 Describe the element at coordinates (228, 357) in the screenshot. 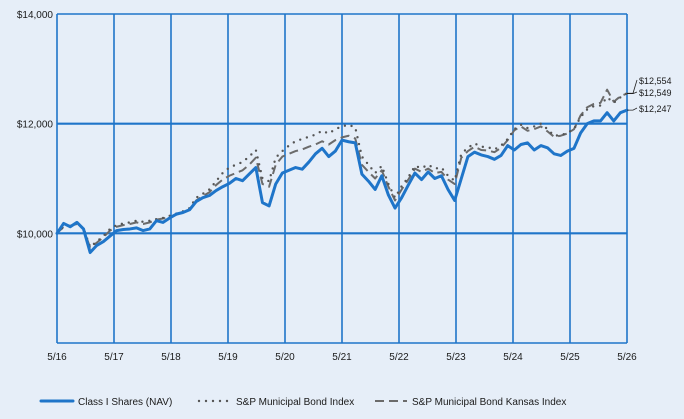

I see `x-tick-label: 5/19` at that location.